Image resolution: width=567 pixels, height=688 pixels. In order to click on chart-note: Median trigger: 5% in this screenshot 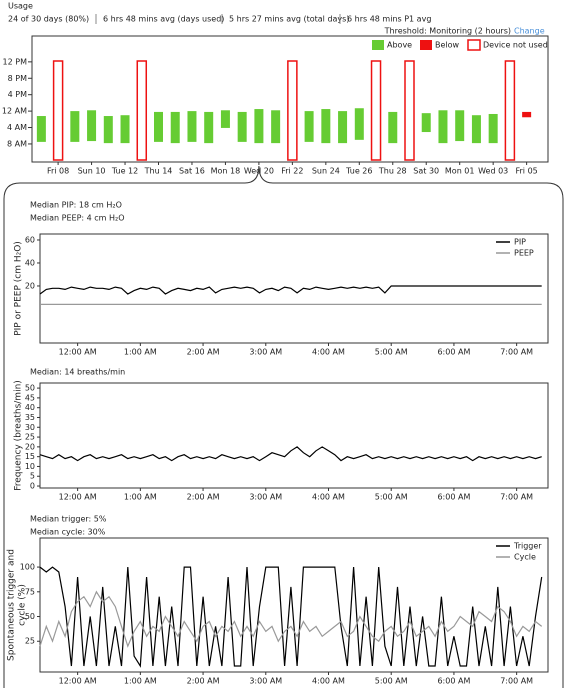, I will do `click(68, 519)`.